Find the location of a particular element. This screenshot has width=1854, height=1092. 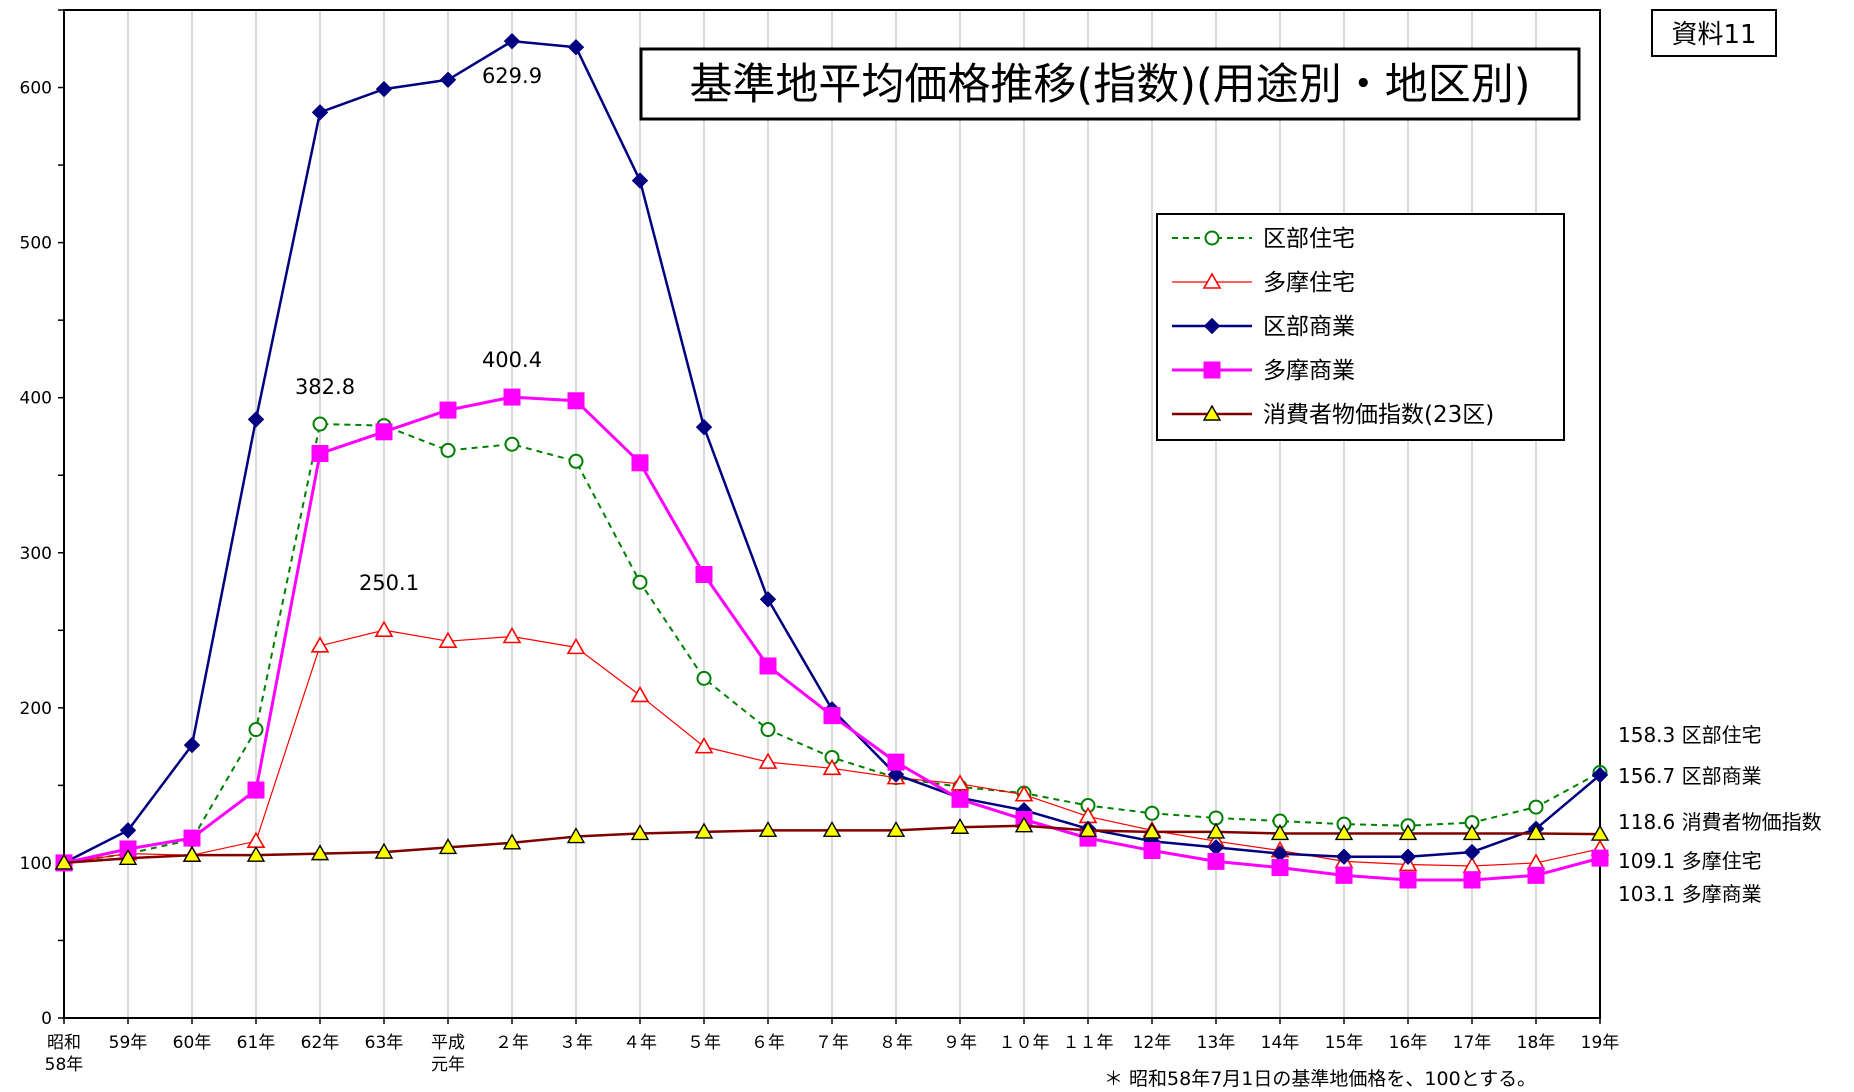

footnote: ＊ 昭和58年7月1日の基準地価格を、100とする。 is located at coordinates (1320, 1079).